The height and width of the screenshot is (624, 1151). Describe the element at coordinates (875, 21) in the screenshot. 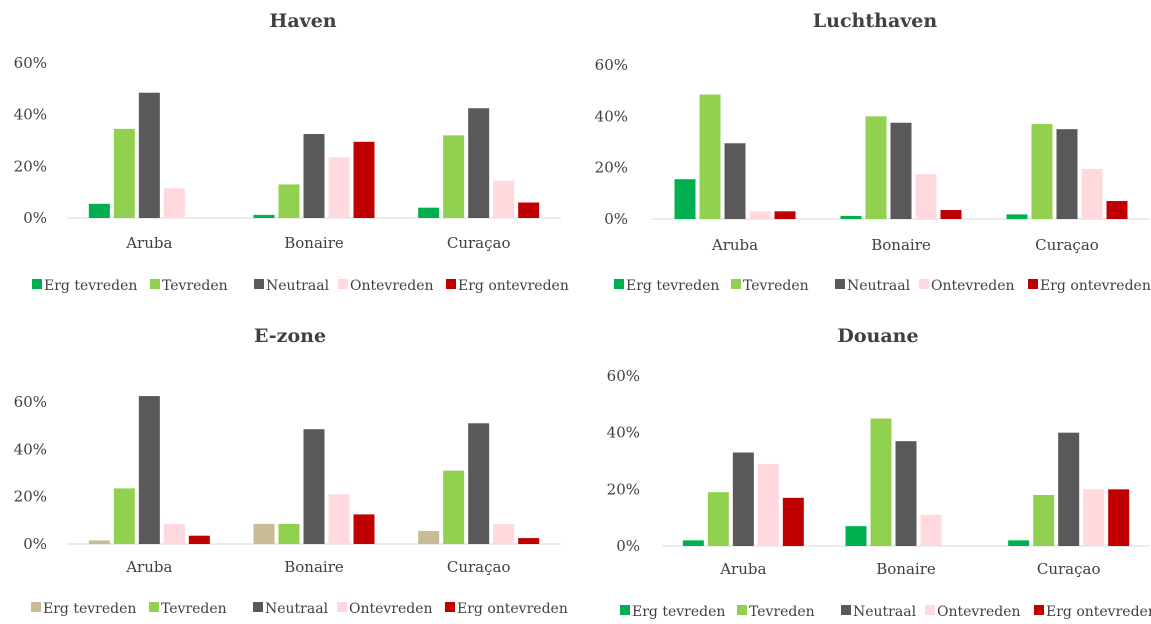

I see `chart-title: Luchthaven` at that location.